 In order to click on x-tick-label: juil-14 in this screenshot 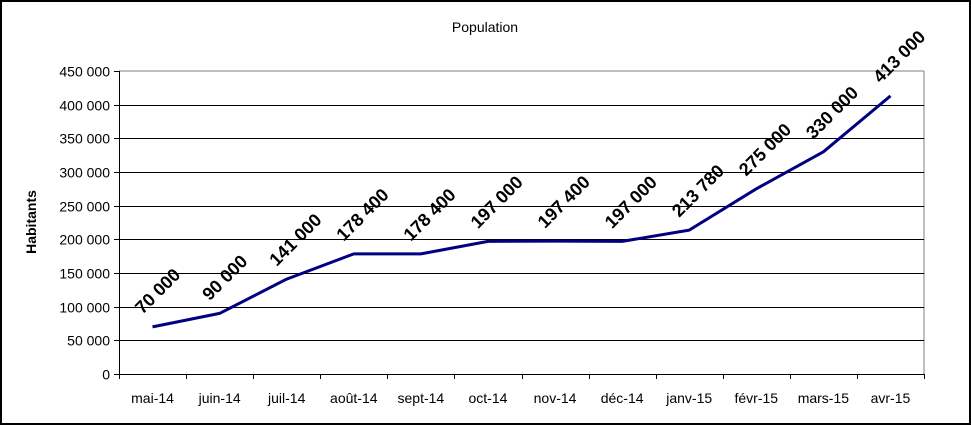, I will do `click(286, 398)`.